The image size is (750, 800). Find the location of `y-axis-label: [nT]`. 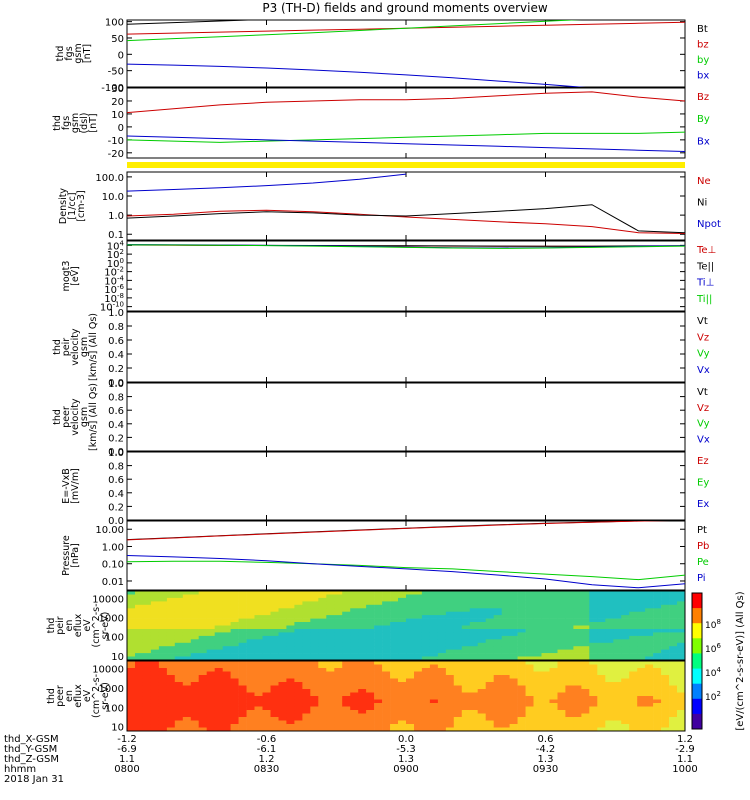

y-axis-label: [nT] is located at coordinates (87, 53).